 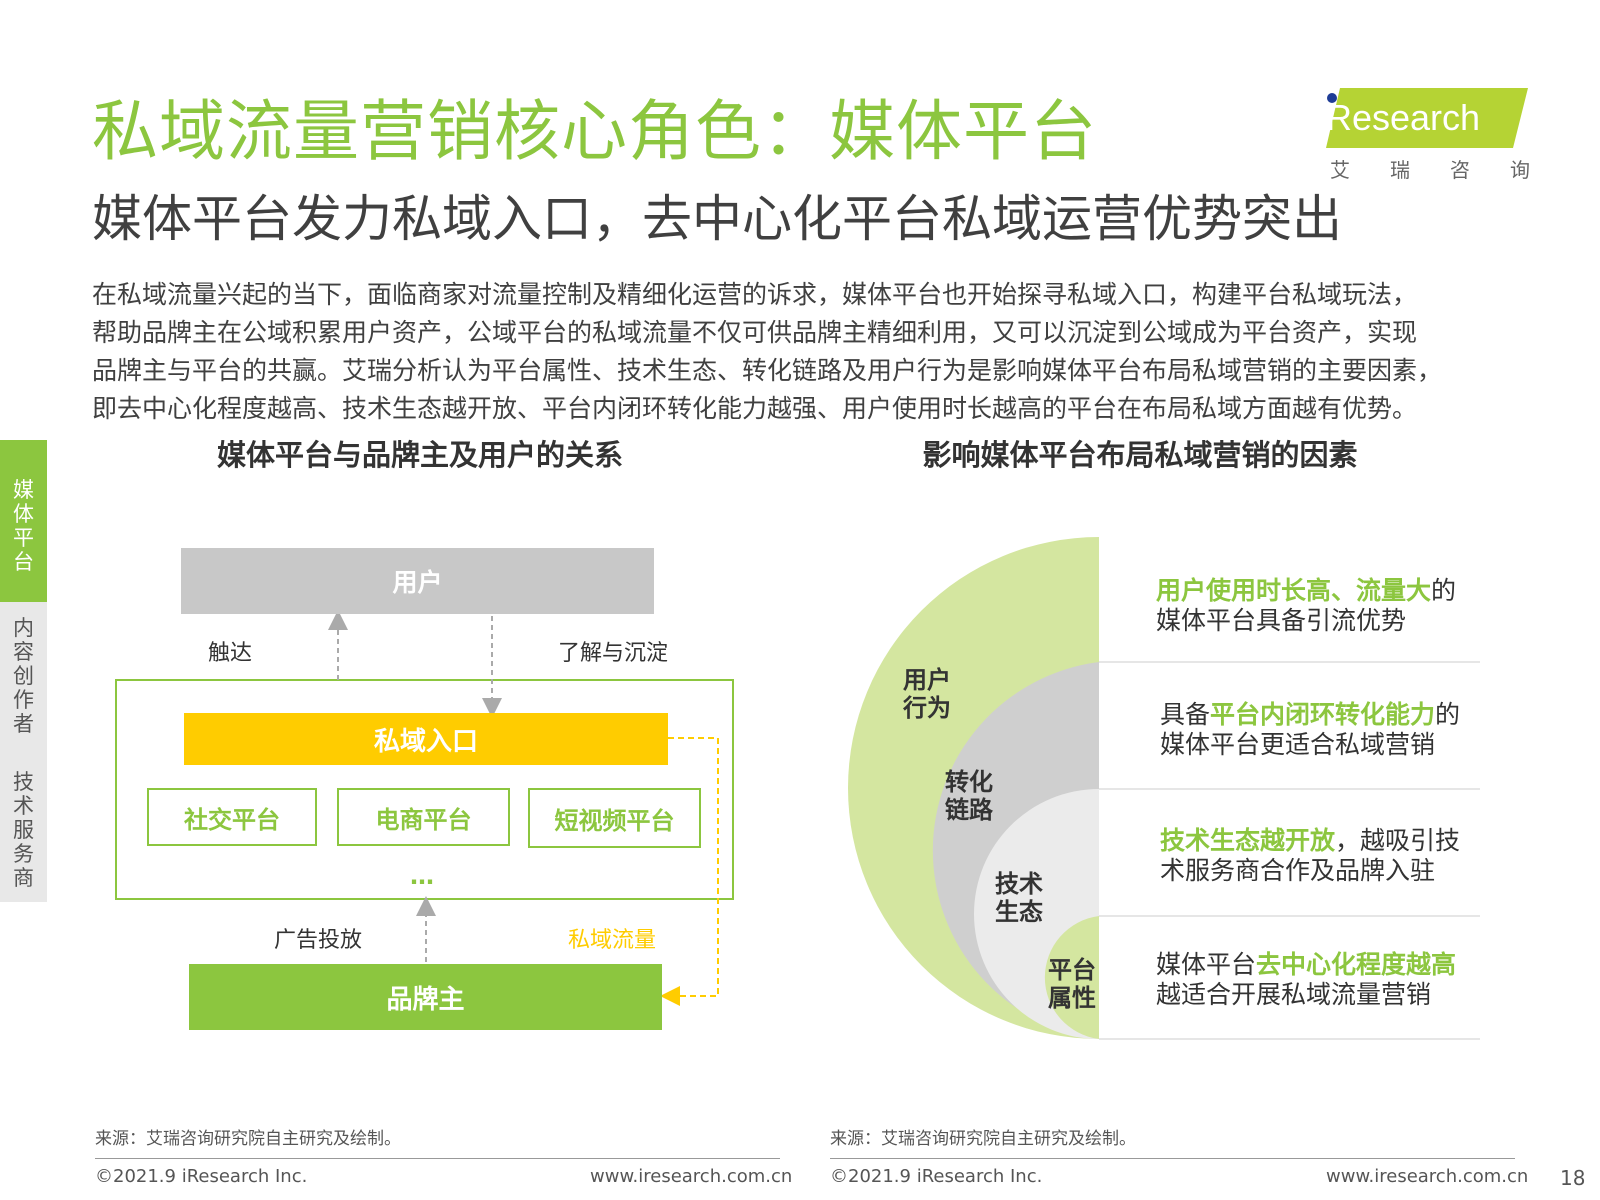 What do you see at coordinates (230, 653) in the screenshot?
I see `reach-label: 触达` at bounding box center [230, 653].